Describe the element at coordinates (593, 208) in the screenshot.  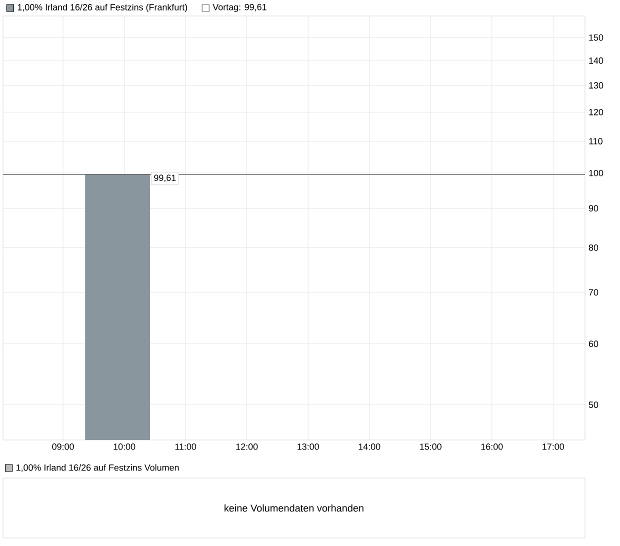
I see `y-tick-label: 90` at that location.